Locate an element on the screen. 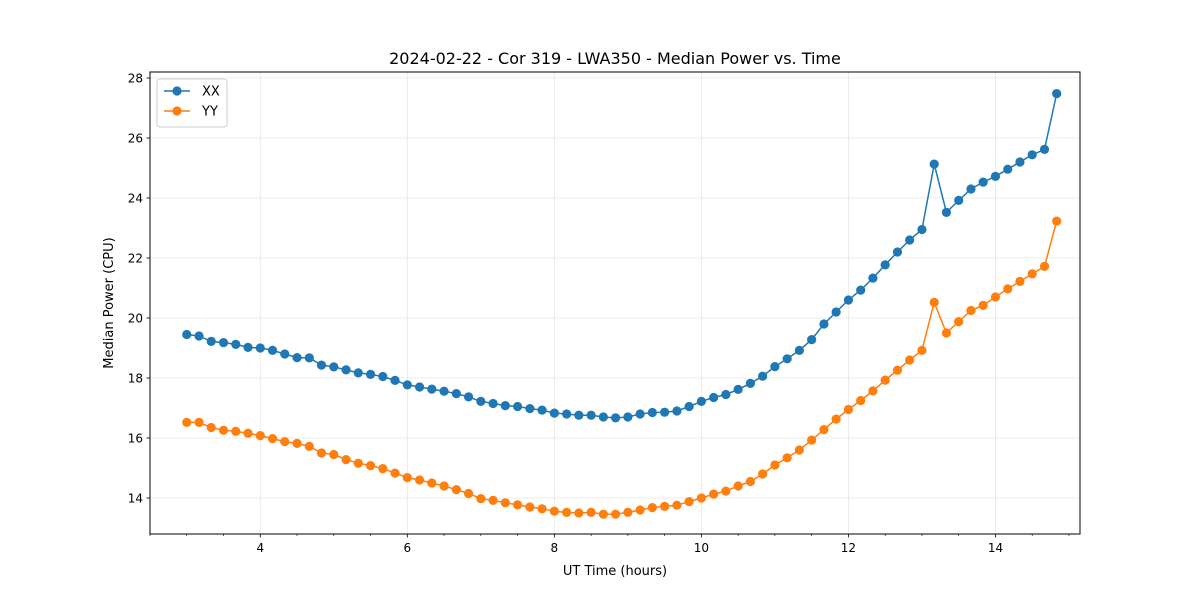  legend-marker-yy is located at coordinates (177, 111).